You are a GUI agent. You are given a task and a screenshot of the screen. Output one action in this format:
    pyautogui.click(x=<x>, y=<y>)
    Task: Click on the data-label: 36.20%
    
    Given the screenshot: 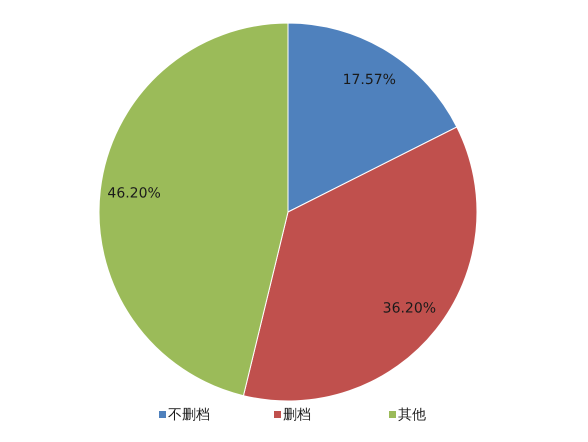 What is the action you would take?
    pyautogui.click(x=409, y=308)
    